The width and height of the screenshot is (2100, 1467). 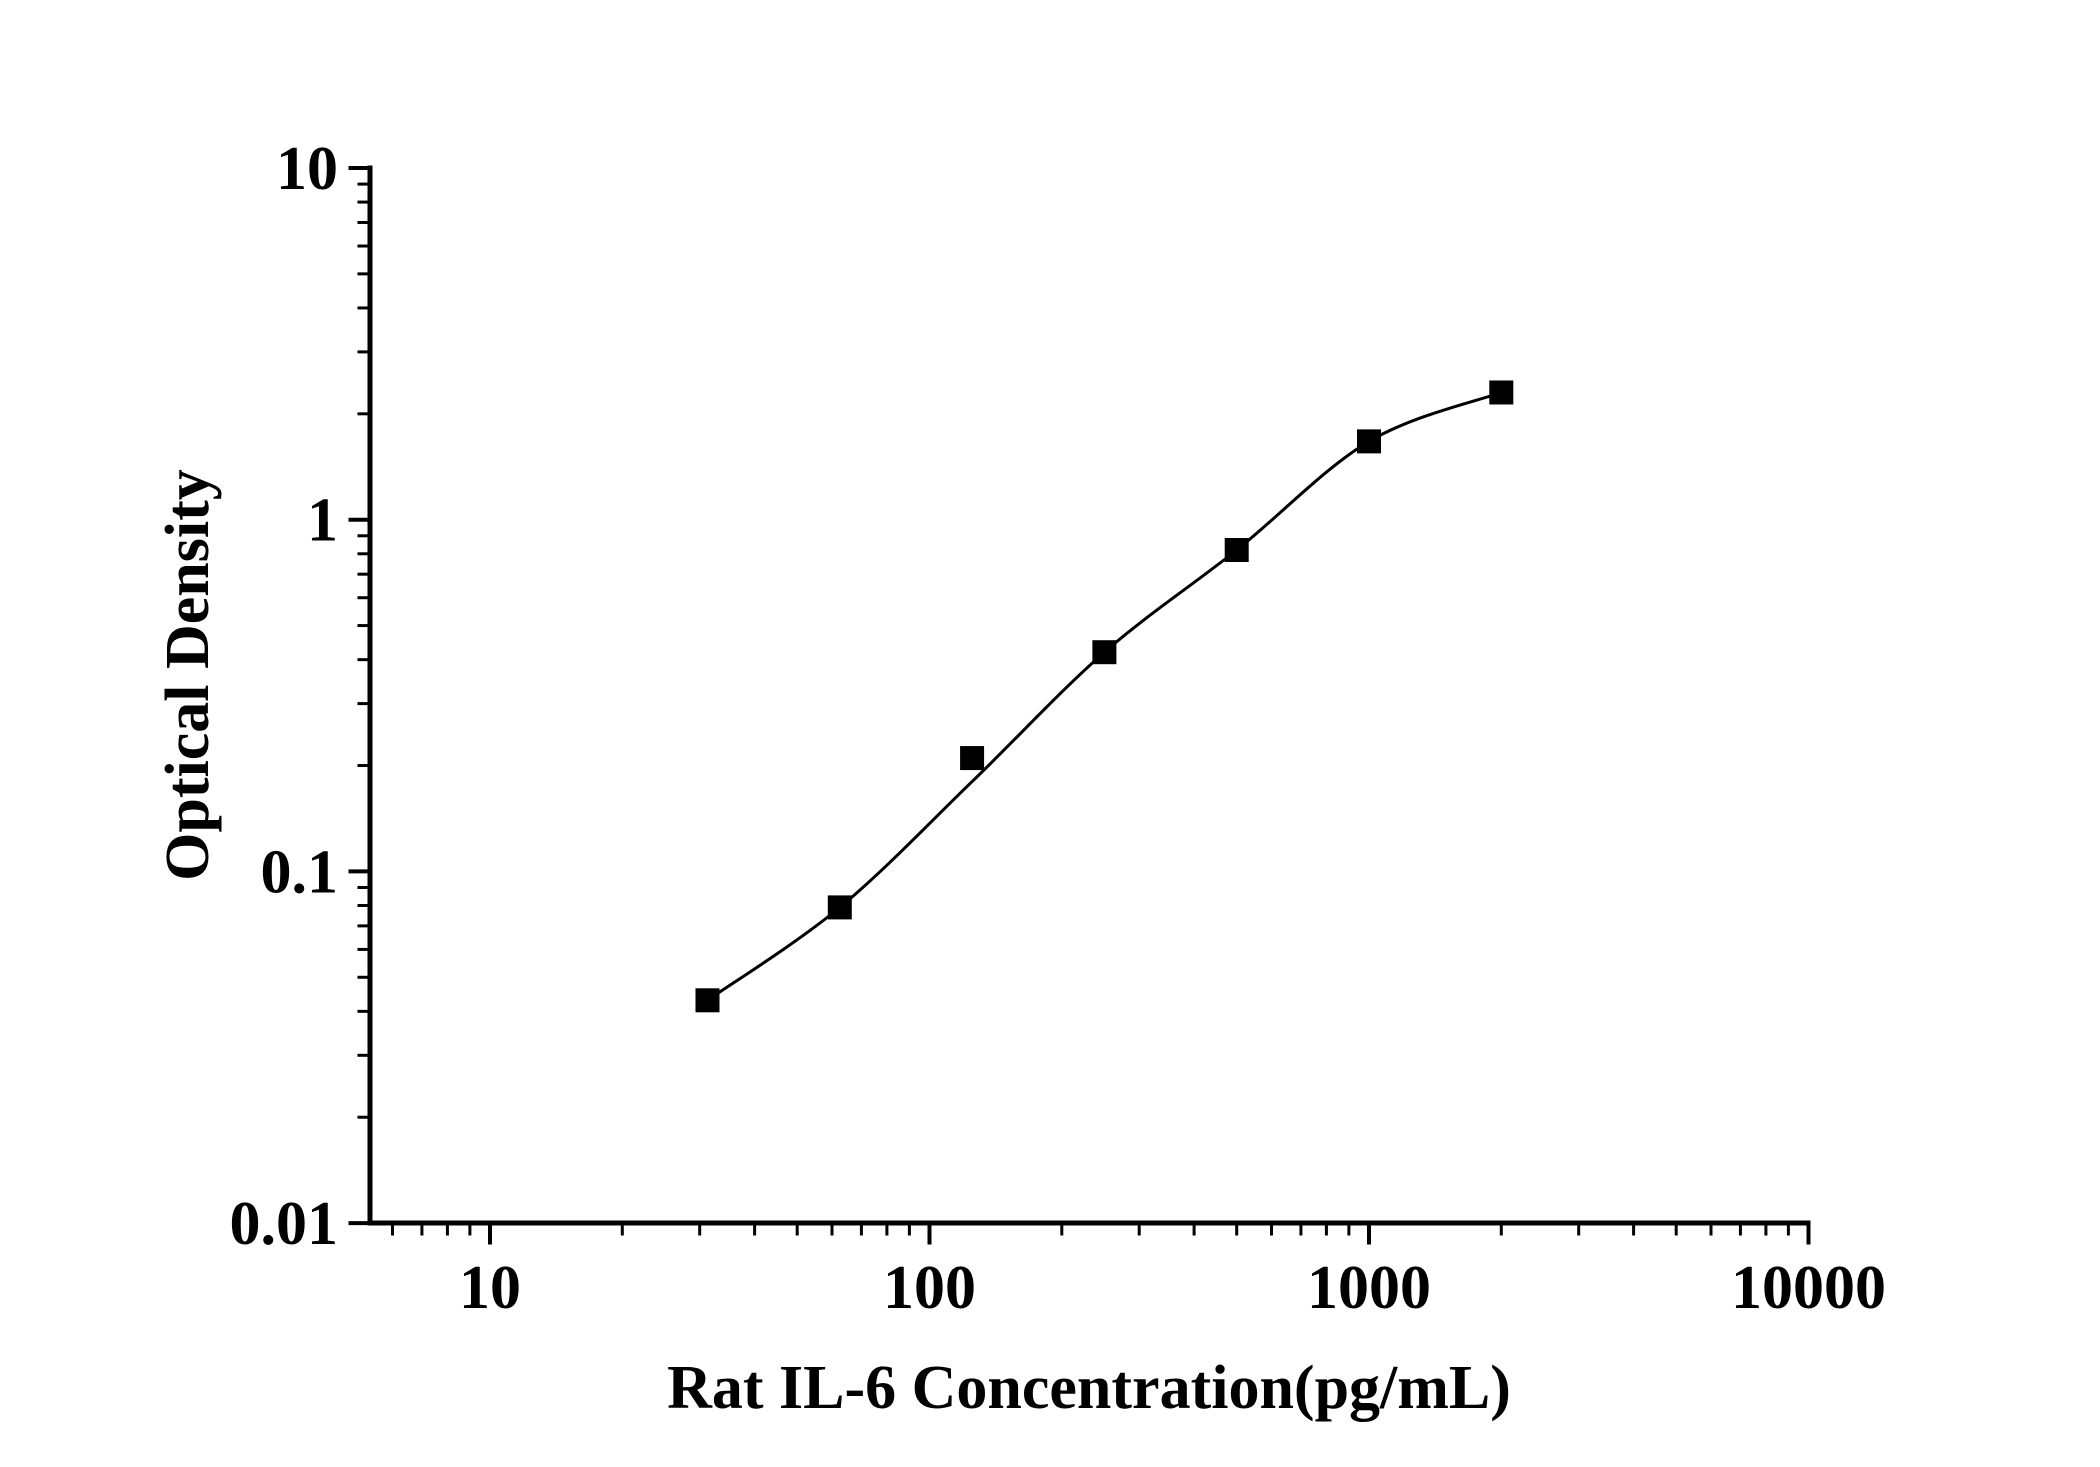 I want to click on y-axis-tick-label: 1, so click(x=322, y=521).